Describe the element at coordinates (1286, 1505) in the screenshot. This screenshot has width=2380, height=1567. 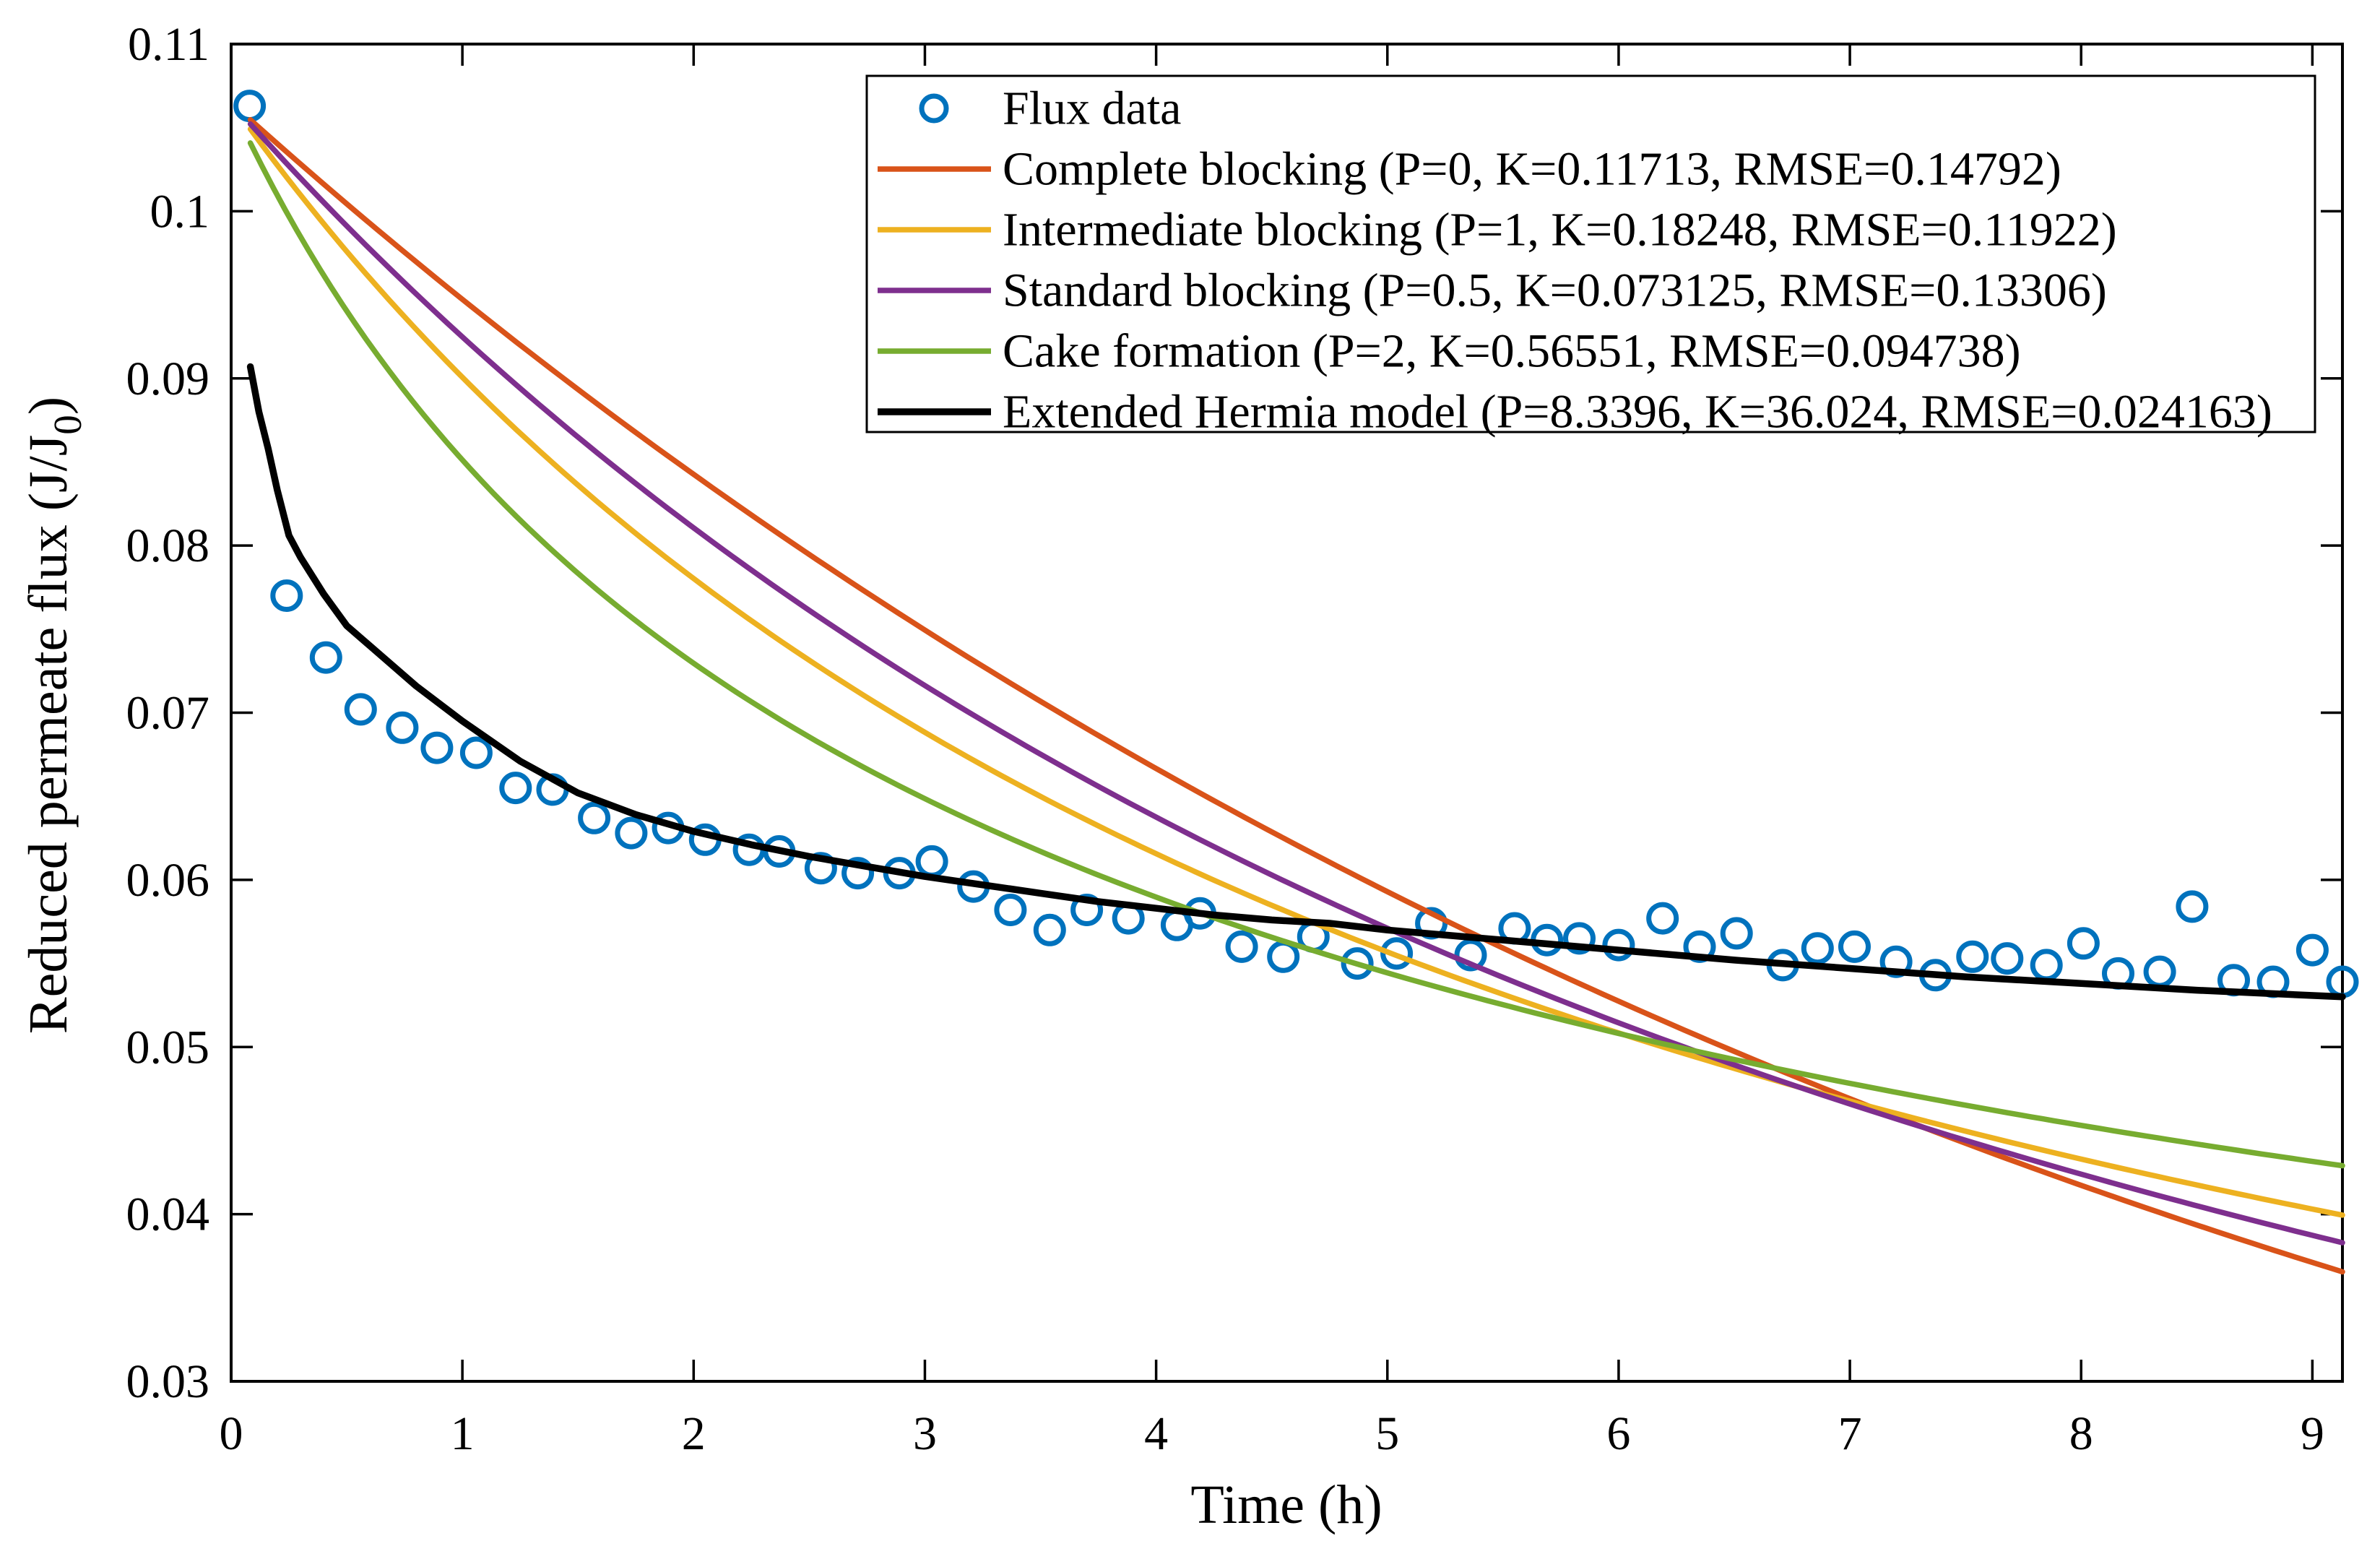
I see `x-axis-label: Time (h)` at that location.